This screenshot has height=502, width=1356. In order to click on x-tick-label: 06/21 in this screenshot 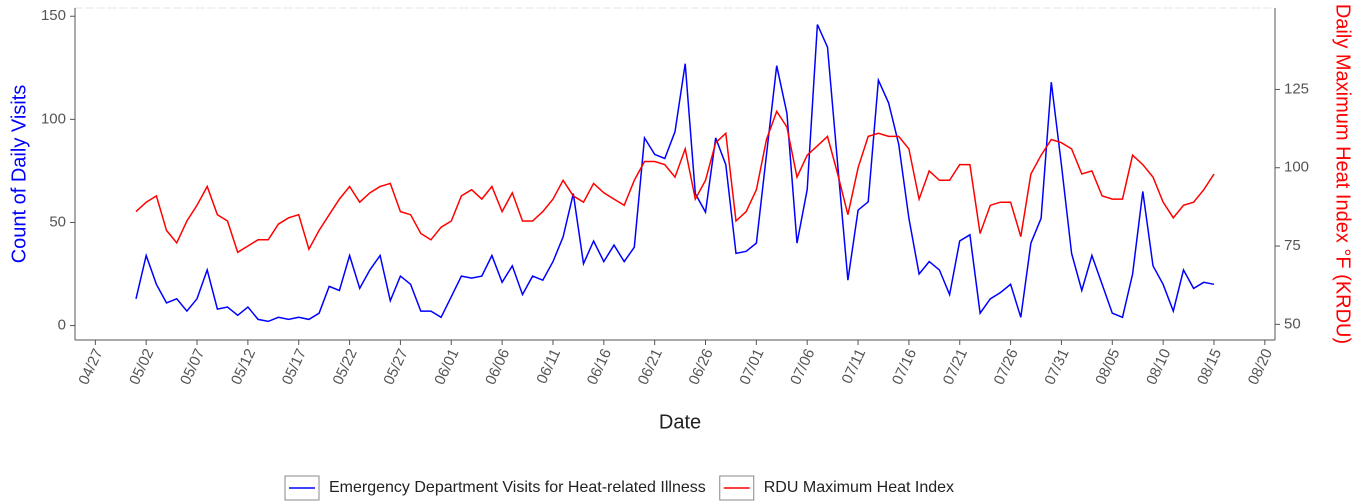, I will do `click(650, 366)`.